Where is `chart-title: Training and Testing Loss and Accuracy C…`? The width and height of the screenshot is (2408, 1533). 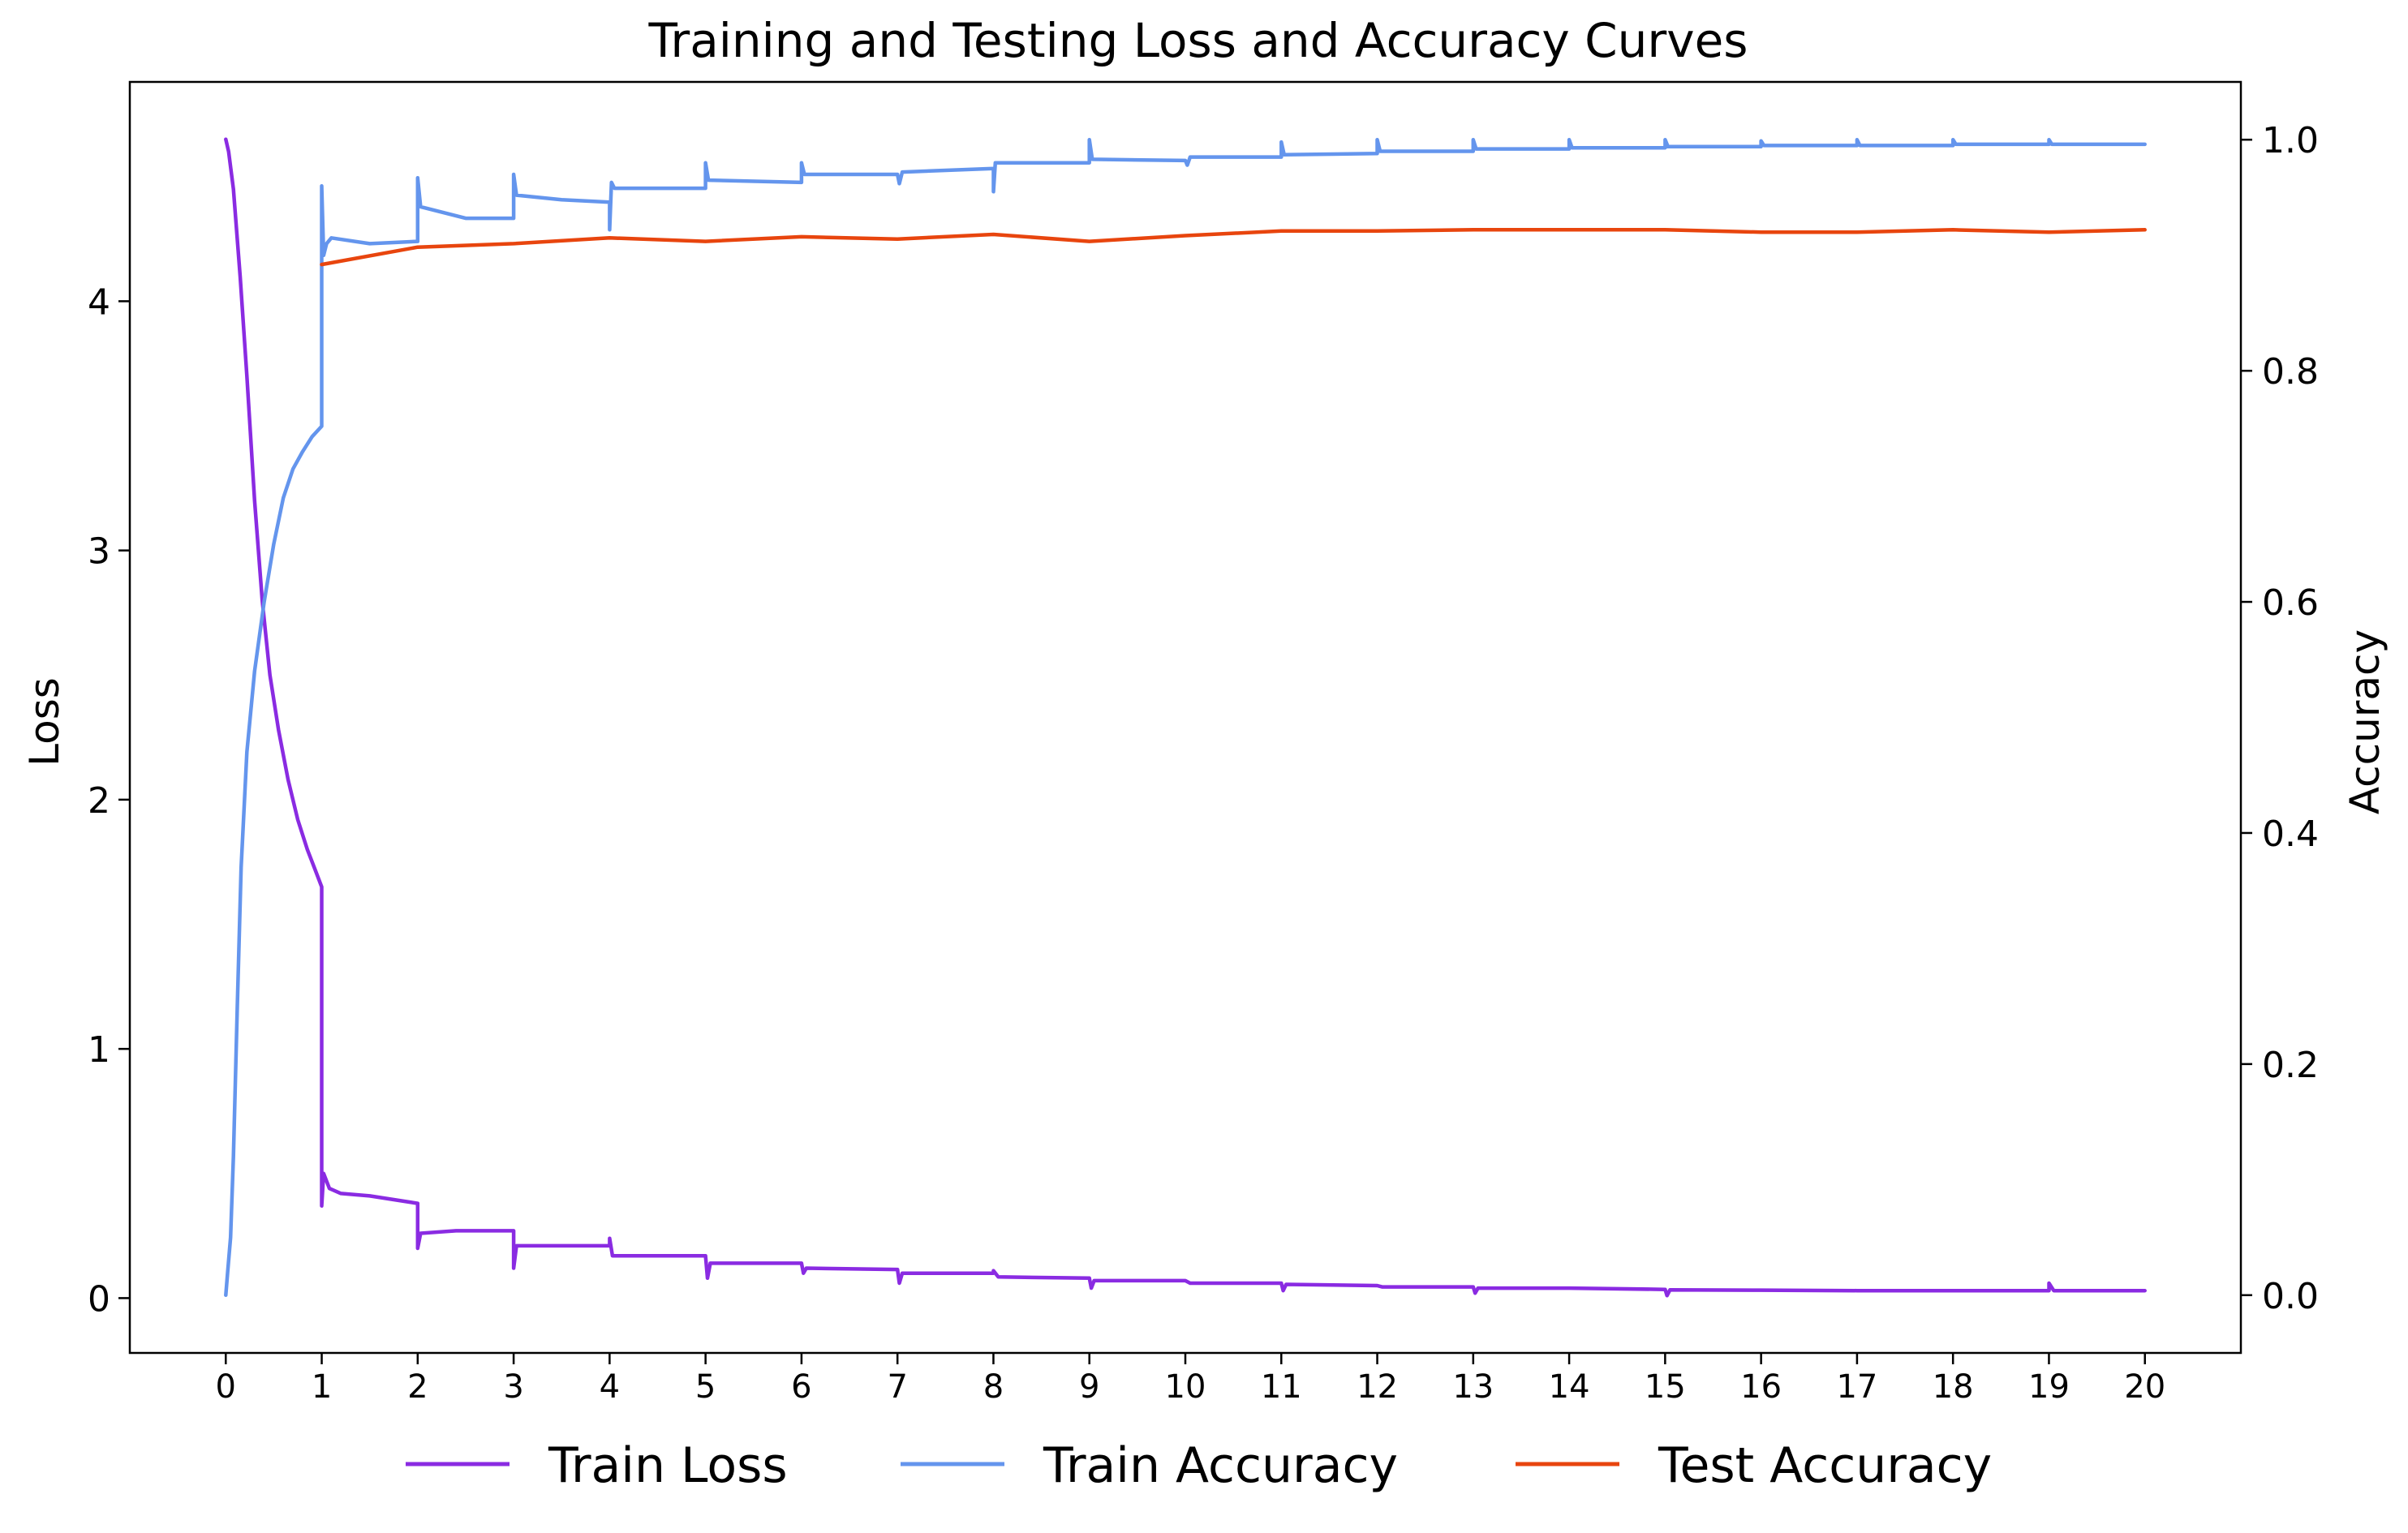
chart-title: Training and Testing Loss and Accuracy C… is located at coordinates (1198, 40).